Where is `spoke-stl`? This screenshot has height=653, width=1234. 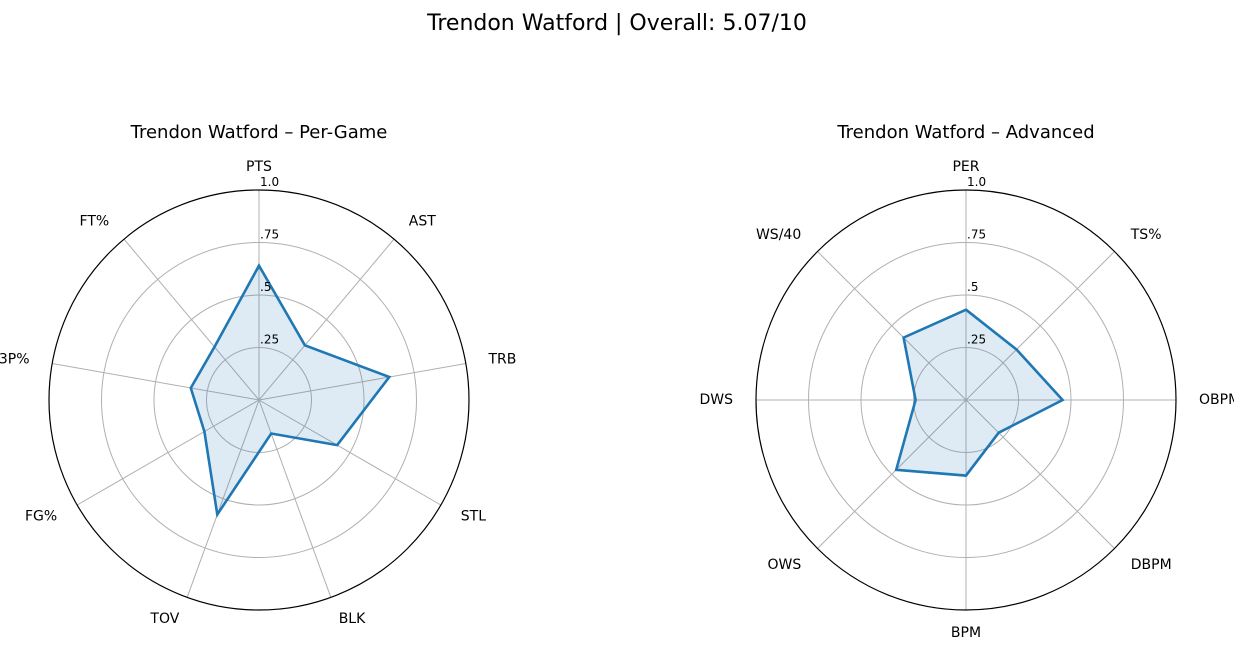 spoke-stl is located at coordinates (350, 452).